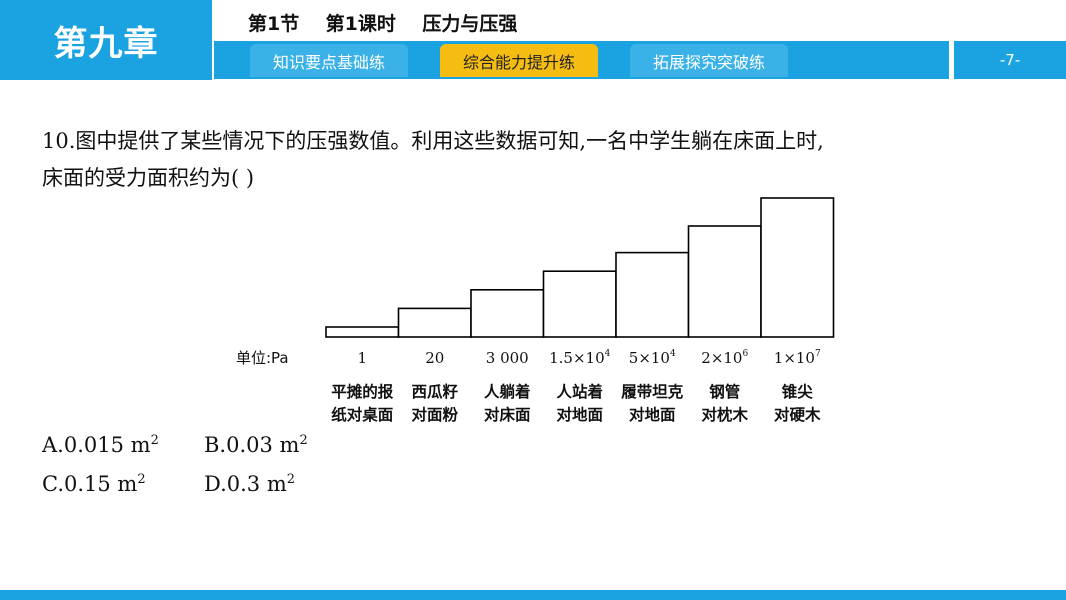 The width and height of the screenshot is (1066, 600). Describe the element at coordinates (303, 440) in the screenshot. I see `option-b-exp: 2` at that location.